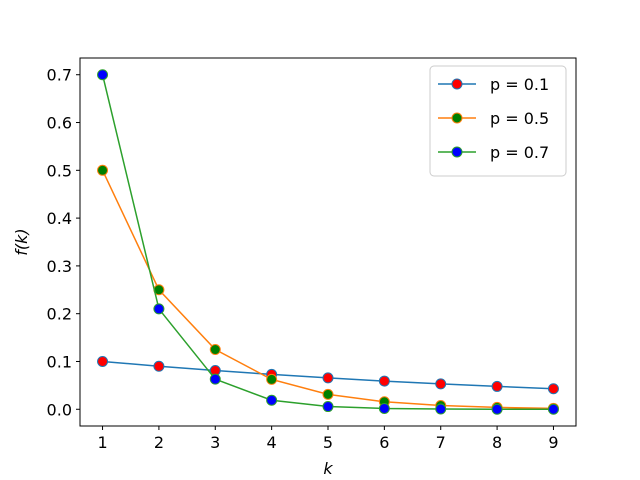 Image resolution: width=640 pixels, height=480 pixels. Describe the element at coordinates (59, 409) in the screenshot. I see `y-tick-label: 0.0` at that location.